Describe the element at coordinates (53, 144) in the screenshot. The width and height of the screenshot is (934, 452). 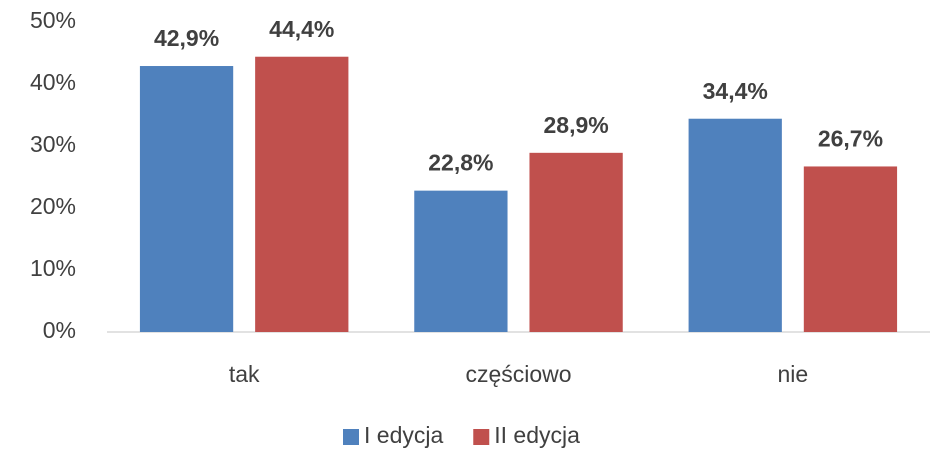
I see `y-tick-label: 30%` at that location.